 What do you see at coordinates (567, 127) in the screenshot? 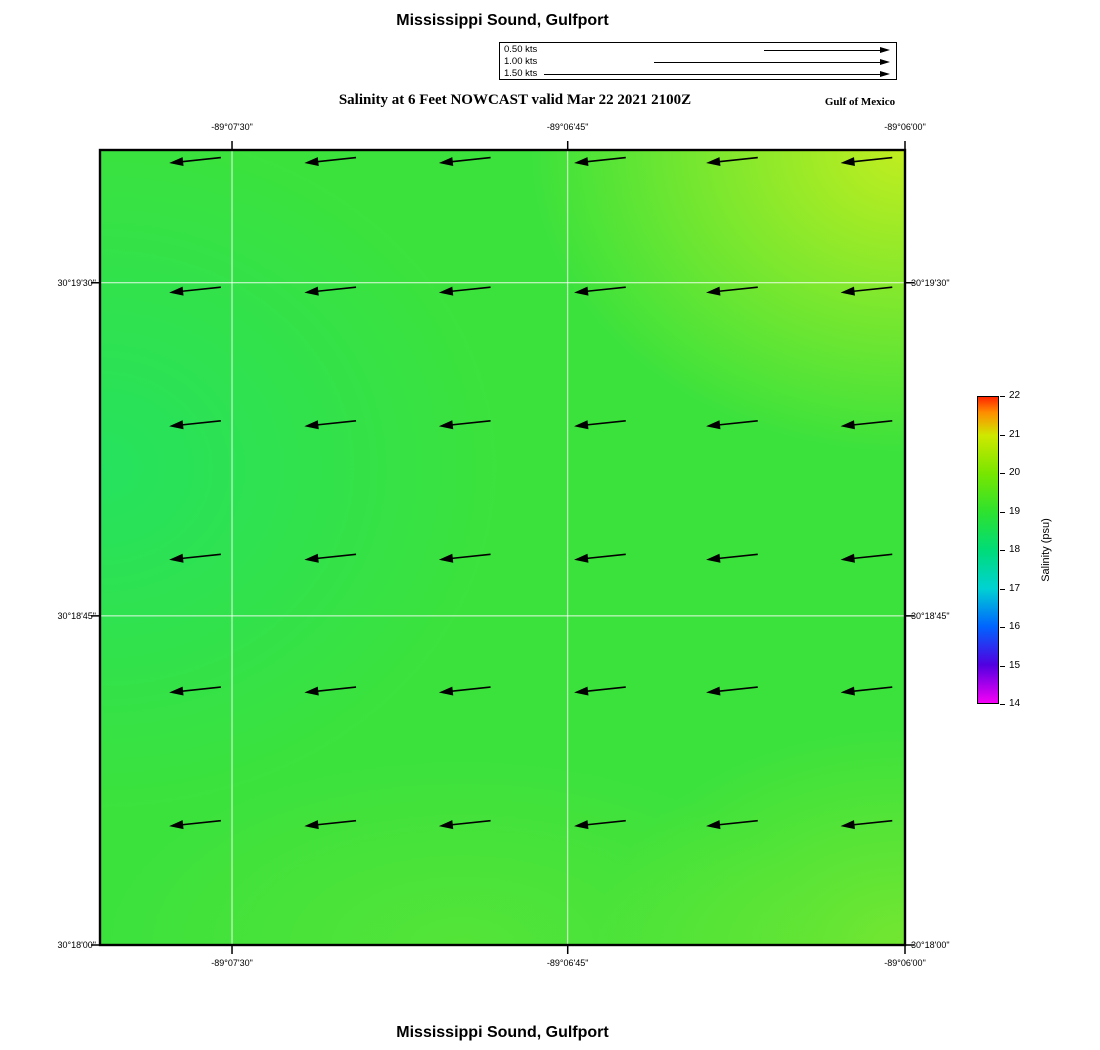
I see `x-tick-label-top: -89°06'45"` at bounding box center [567, 127].